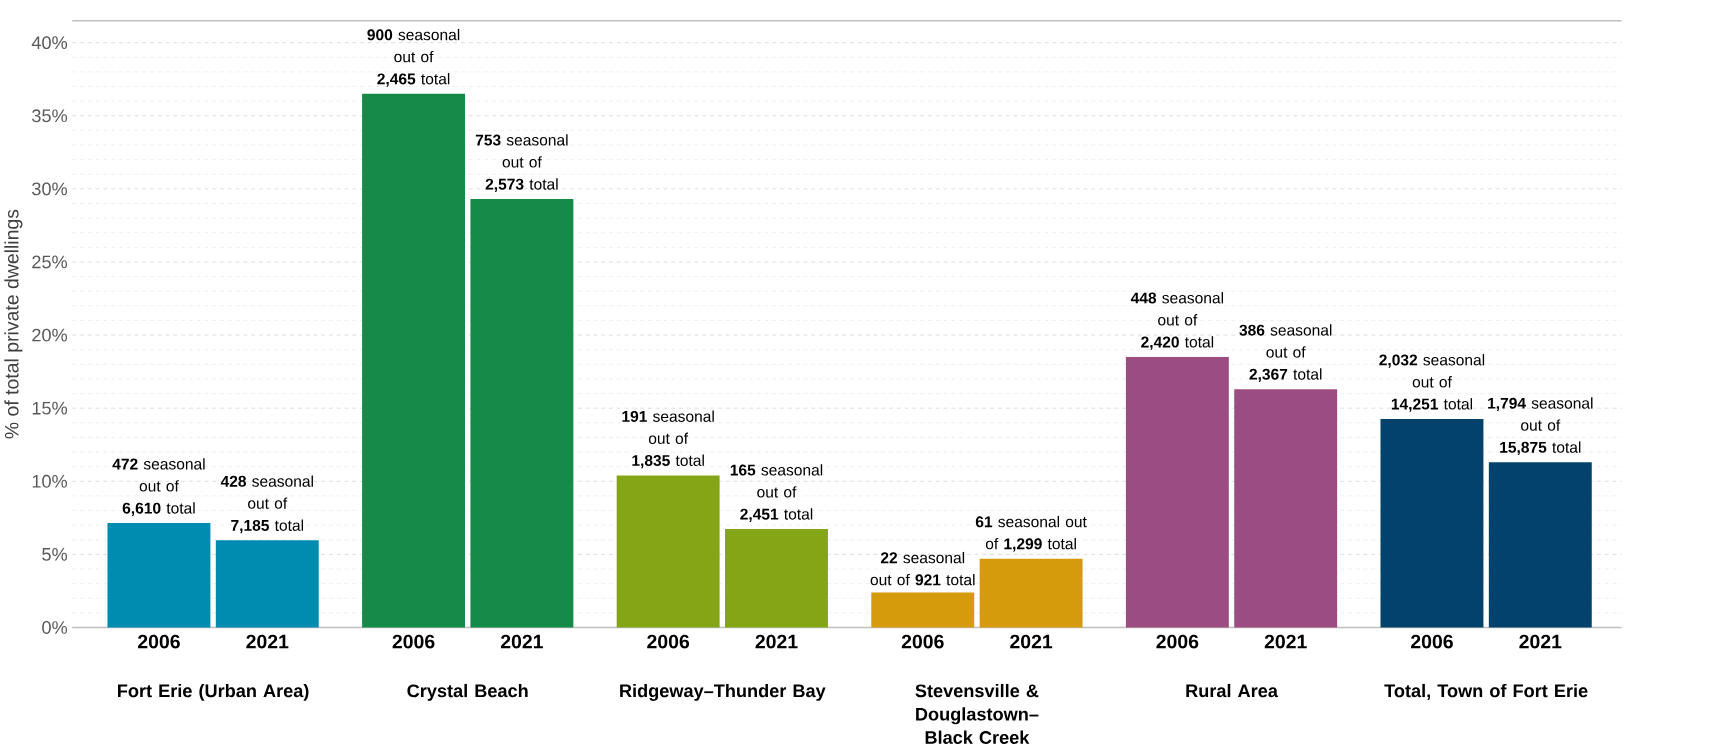 This screenshot has height=748, width=1716. I want to click on data-label: 165 seasonal out of 2,451 total, so click(776, 493).